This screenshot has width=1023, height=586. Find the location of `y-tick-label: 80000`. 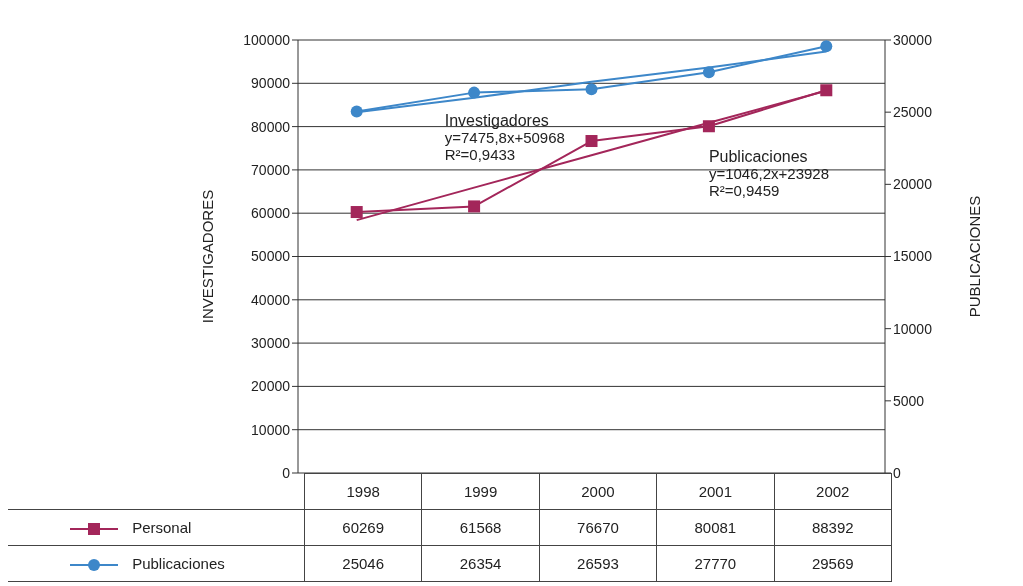

y-tick-label: 80000 is located at coordinates (271, 126).